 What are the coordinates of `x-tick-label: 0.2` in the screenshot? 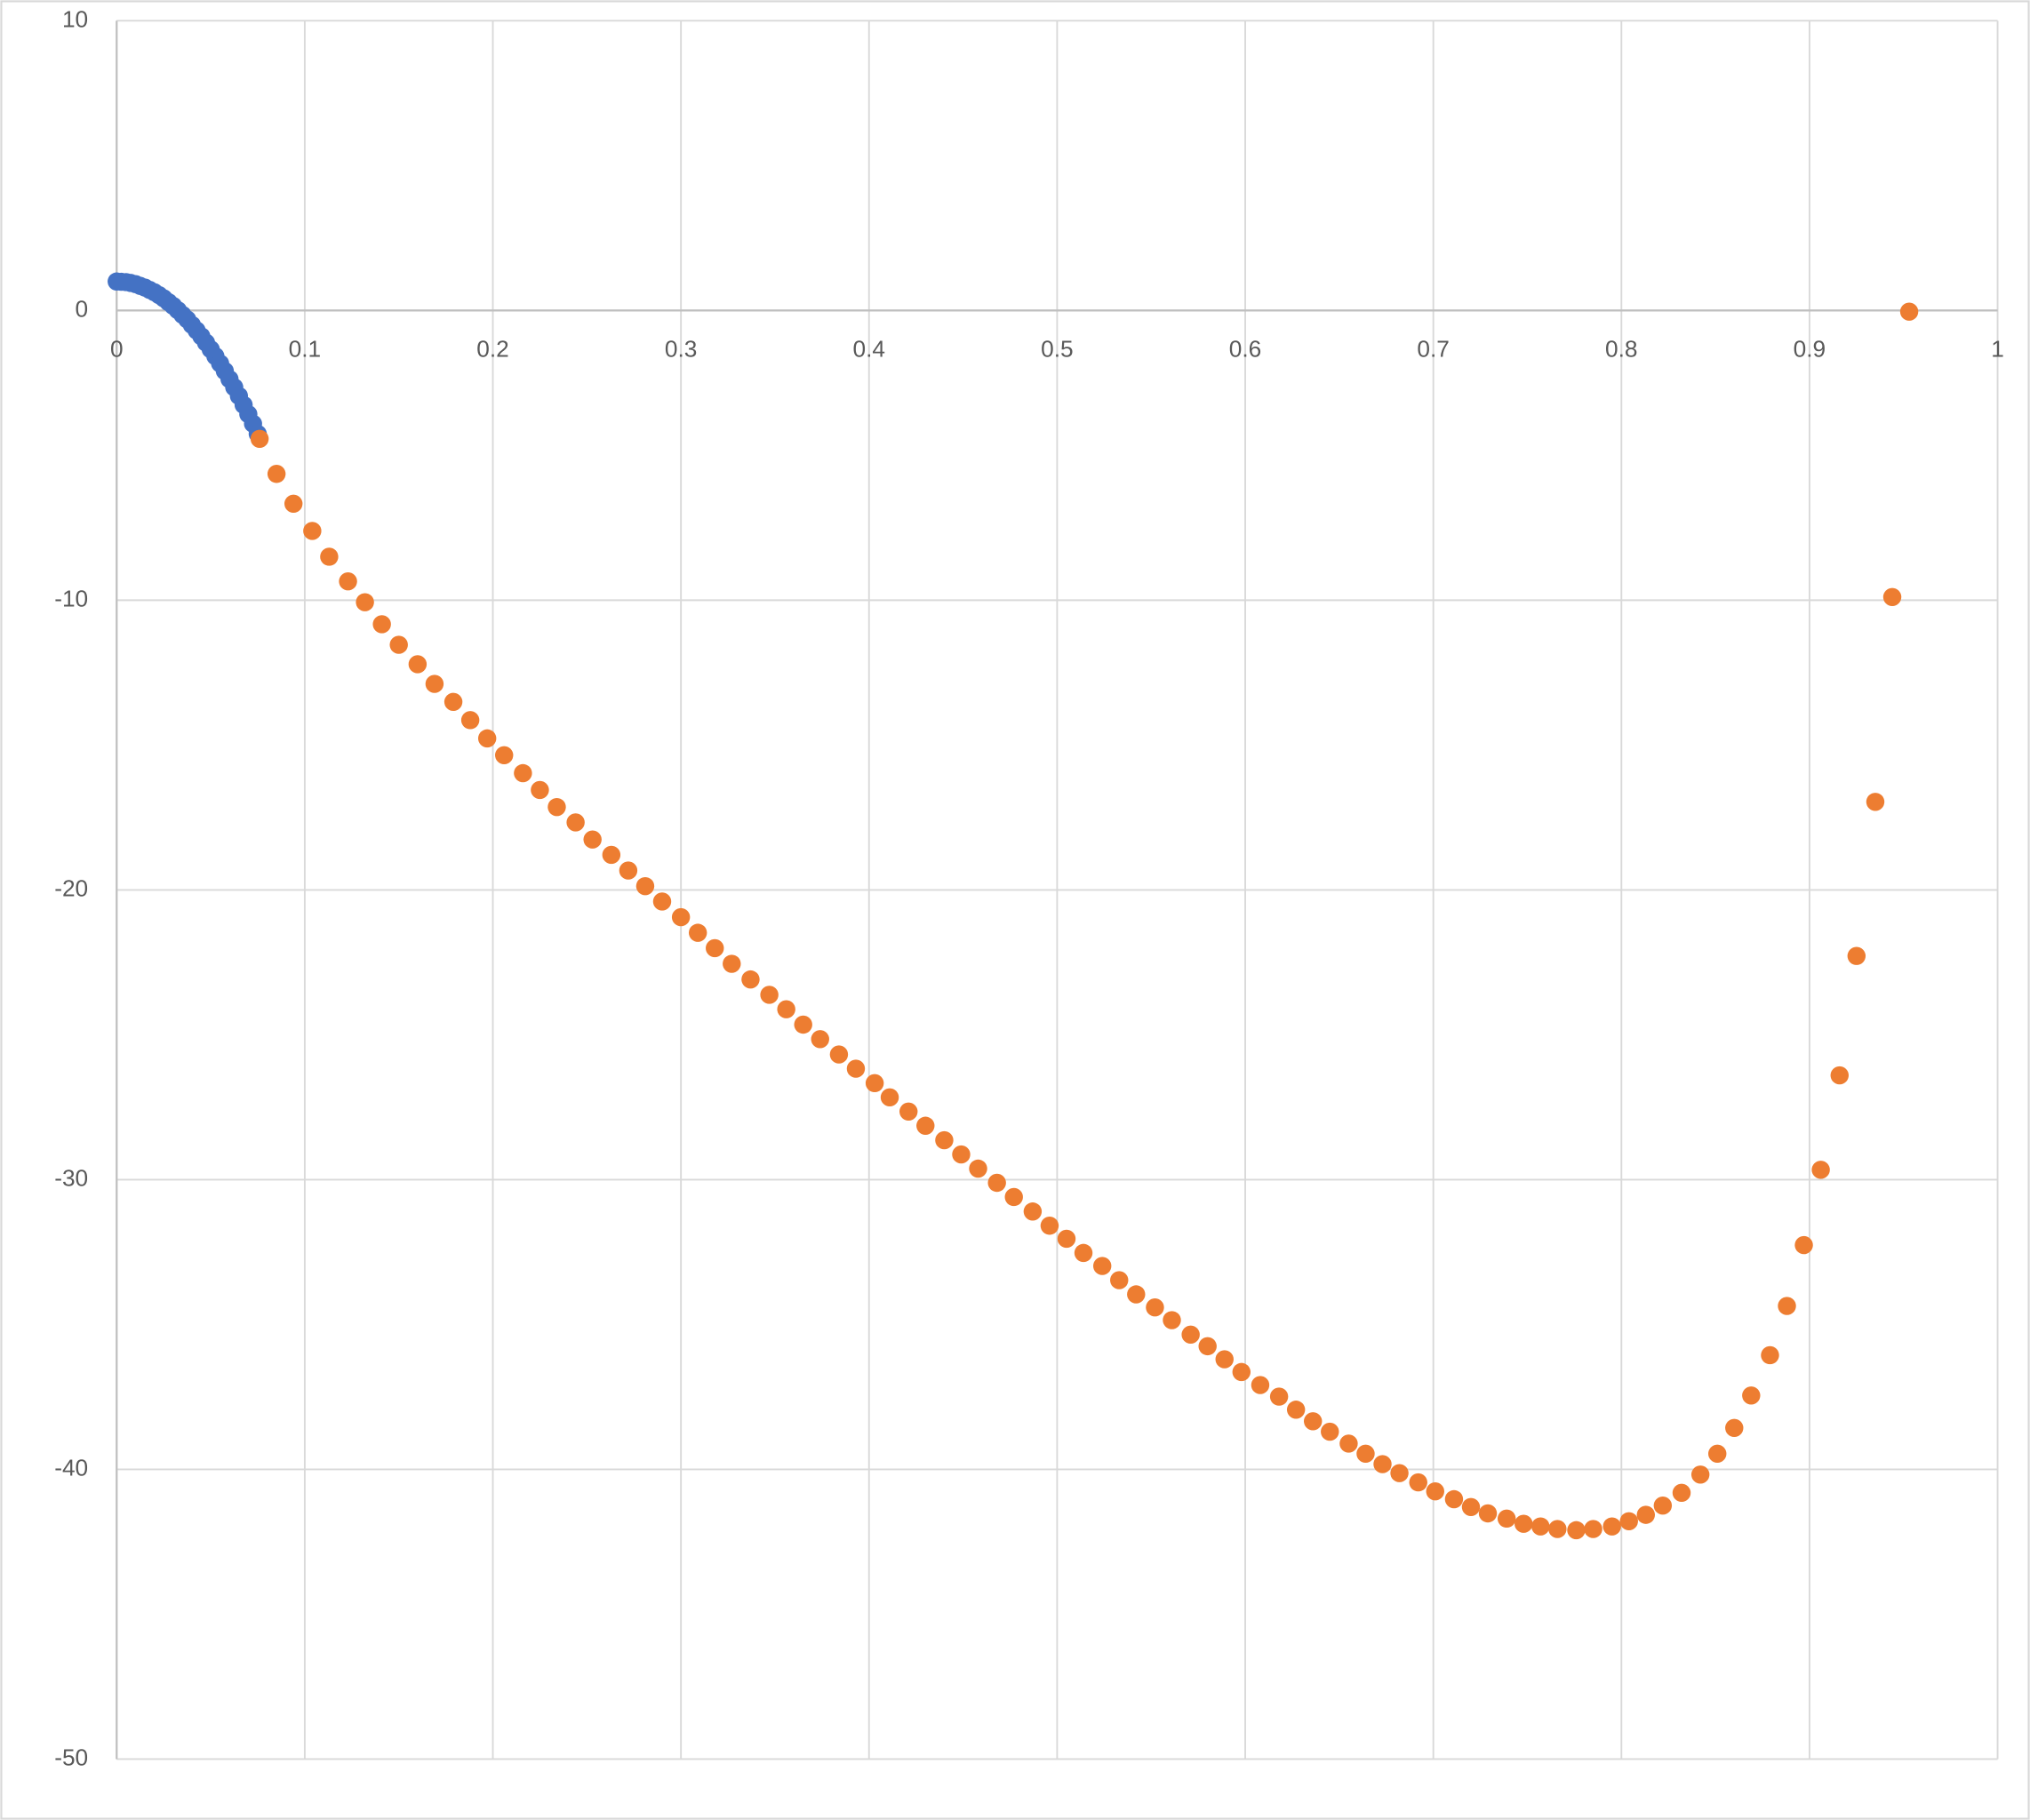 It's located at (492, 349).